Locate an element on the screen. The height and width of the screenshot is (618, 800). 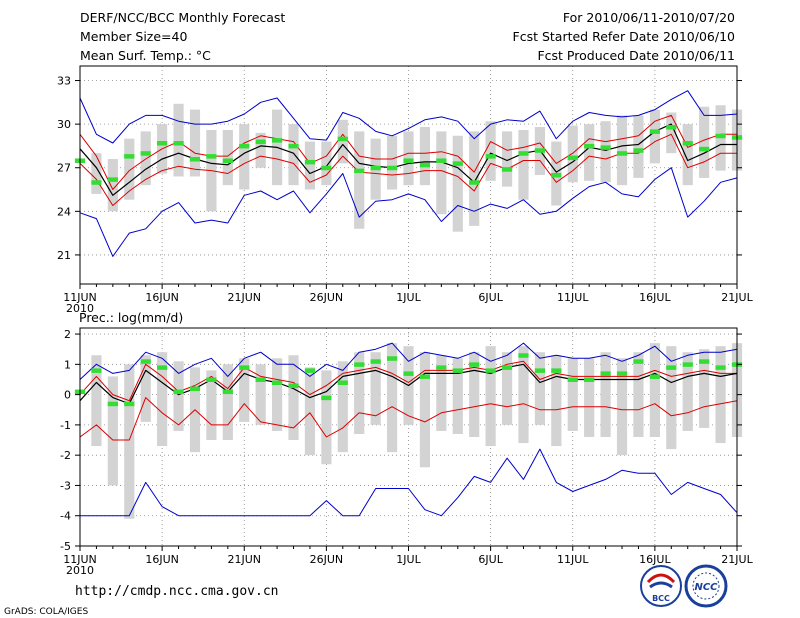
ncc-logo: NCC is located at coordinates (706, 586).